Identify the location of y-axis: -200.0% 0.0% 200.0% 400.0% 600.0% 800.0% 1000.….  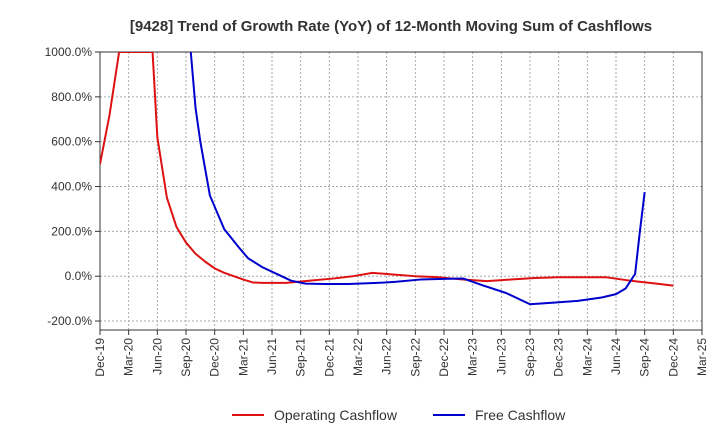
(72, 186).